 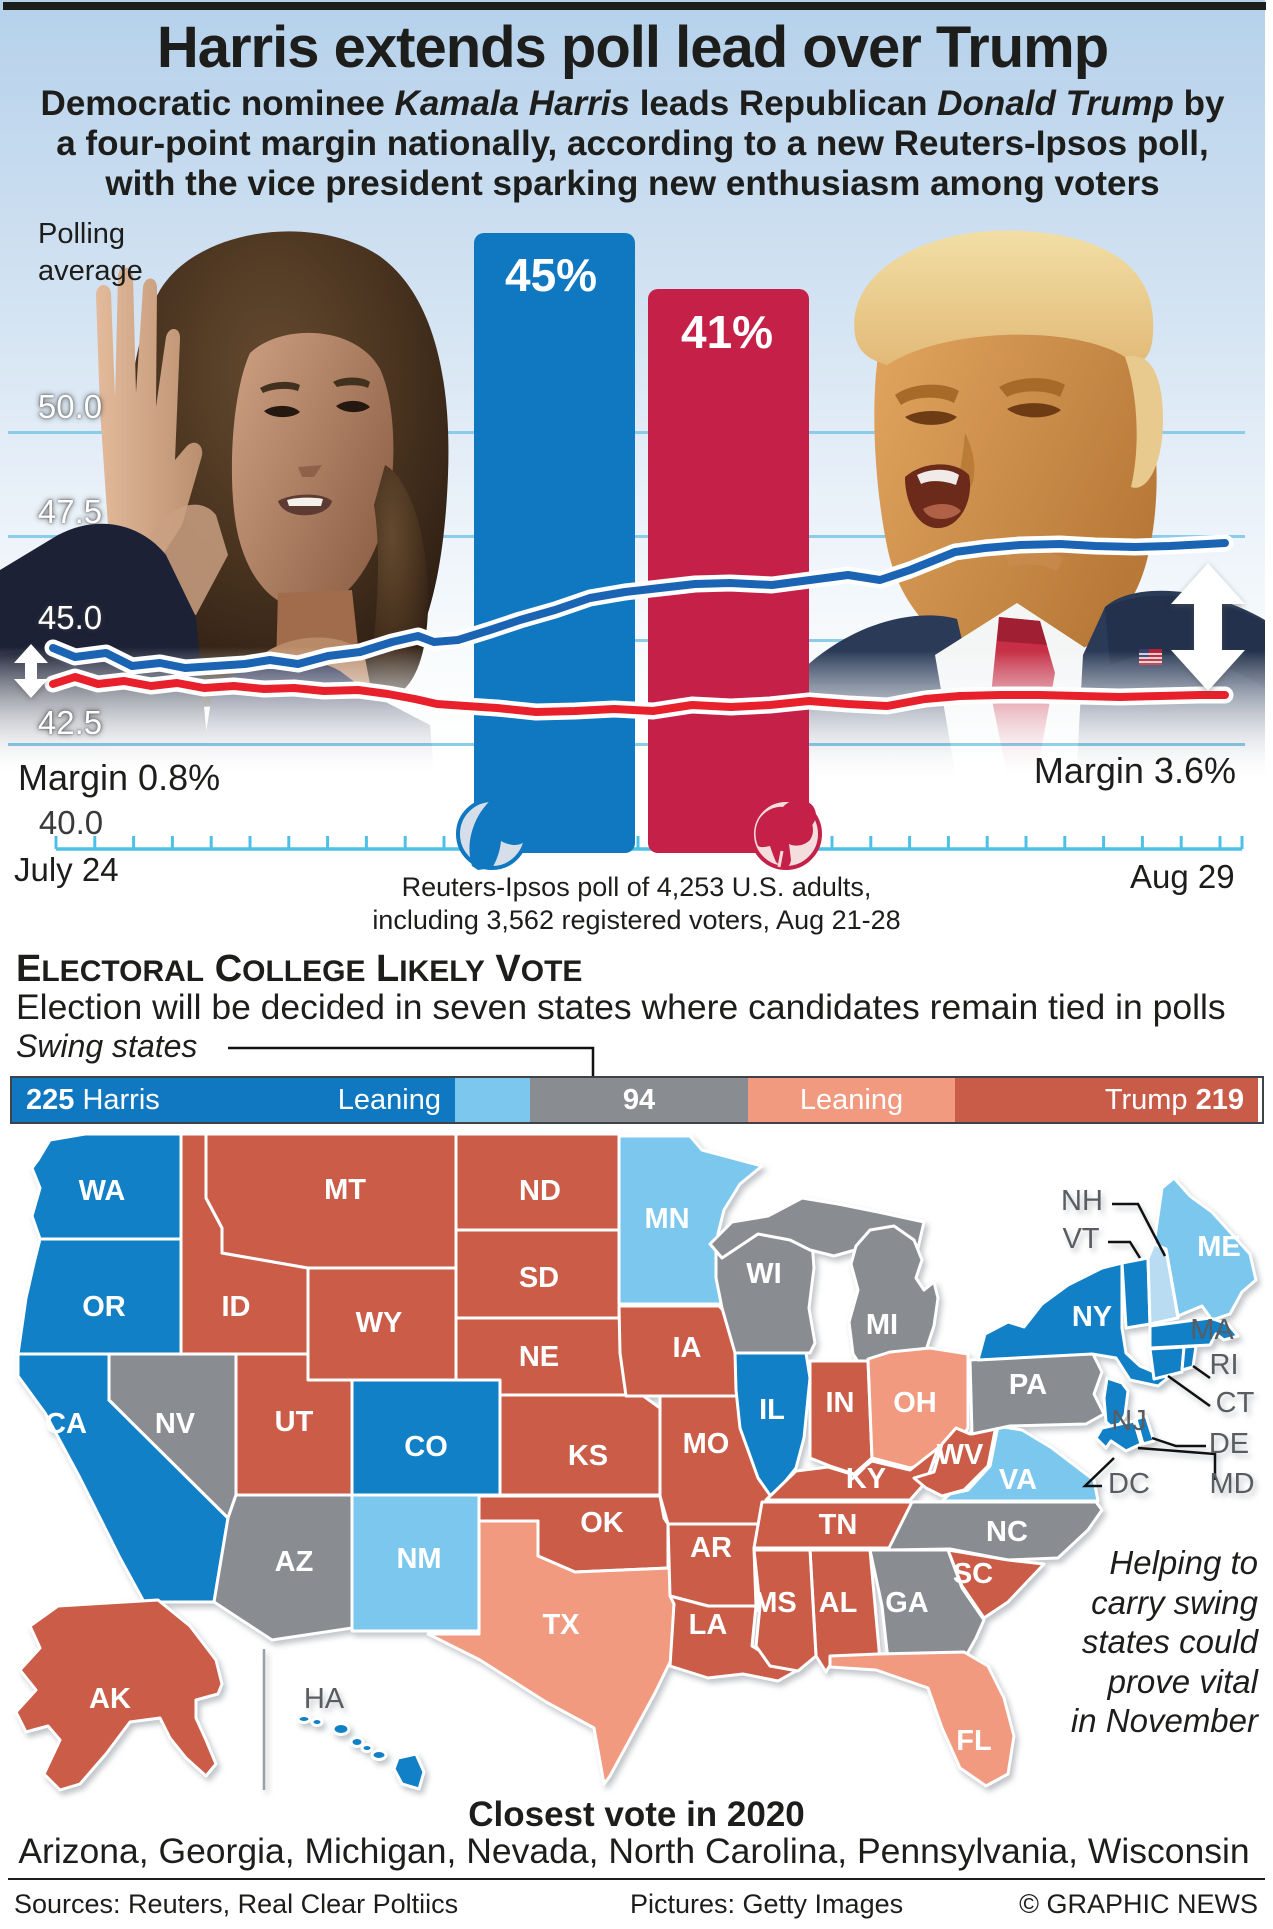 I want to click on svg-text: SD, so click(x=539, y=1278).